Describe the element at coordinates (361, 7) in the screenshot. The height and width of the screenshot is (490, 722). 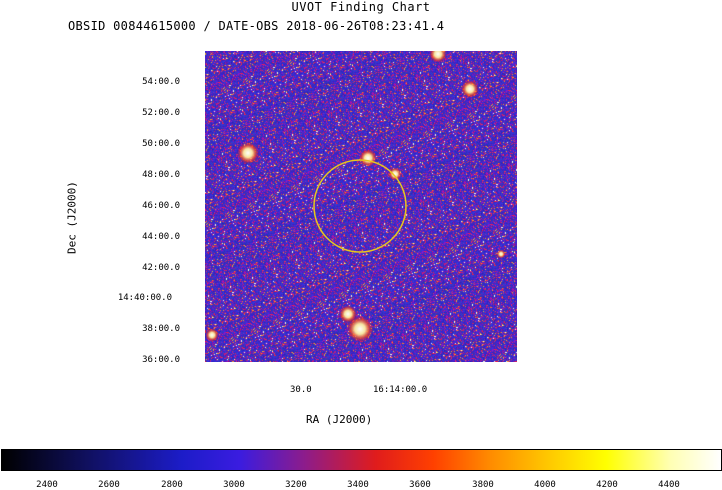
I see `chart-title: UVOT Finding Chart` at that location.